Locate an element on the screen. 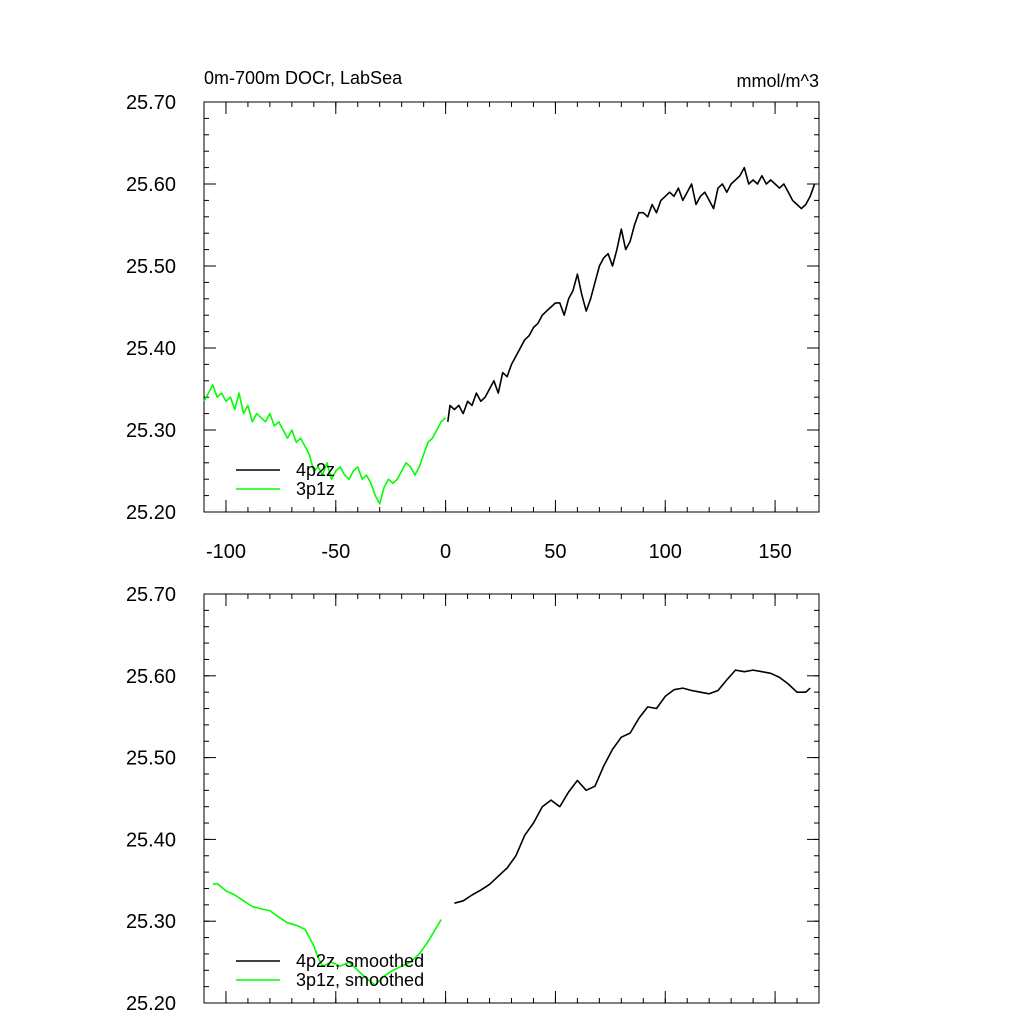  series-line-4p2z is located at coordinates (631, 294).